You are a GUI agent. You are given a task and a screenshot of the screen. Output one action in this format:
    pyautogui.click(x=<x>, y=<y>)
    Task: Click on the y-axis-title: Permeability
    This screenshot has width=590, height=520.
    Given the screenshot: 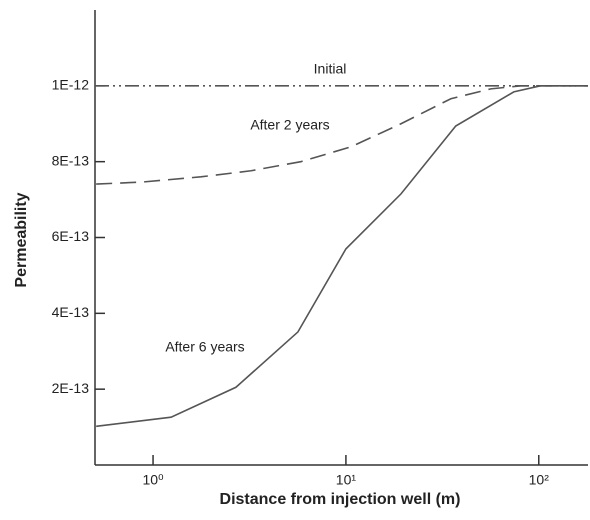 What is the action you would take?
    pyautogui.click(x=21, y=239)
    